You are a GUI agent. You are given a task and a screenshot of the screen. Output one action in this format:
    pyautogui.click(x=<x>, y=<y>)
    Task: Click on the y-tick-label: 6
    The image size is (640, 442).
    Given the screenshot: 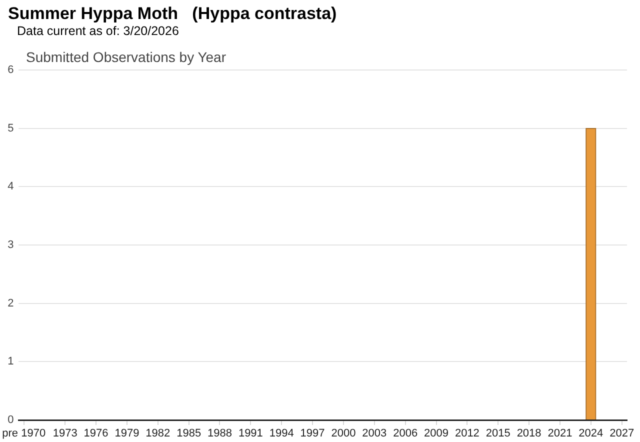 What is the action you would take?
    pyautogui.click(x=11, y=70)
    